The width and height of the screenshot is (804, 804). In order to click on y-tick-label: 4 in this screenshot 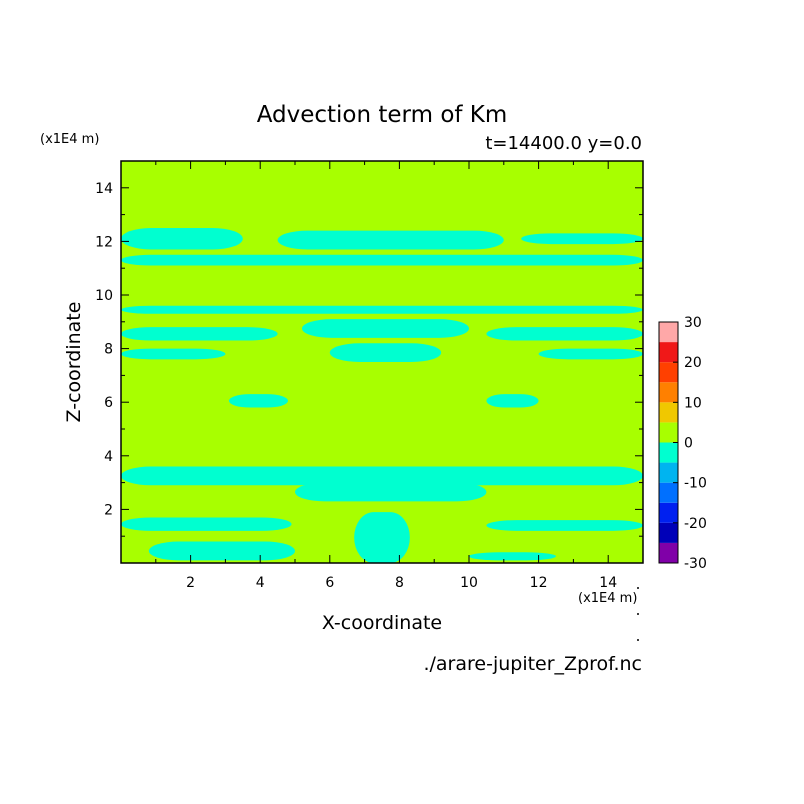, I will do `click(108, 457)`.